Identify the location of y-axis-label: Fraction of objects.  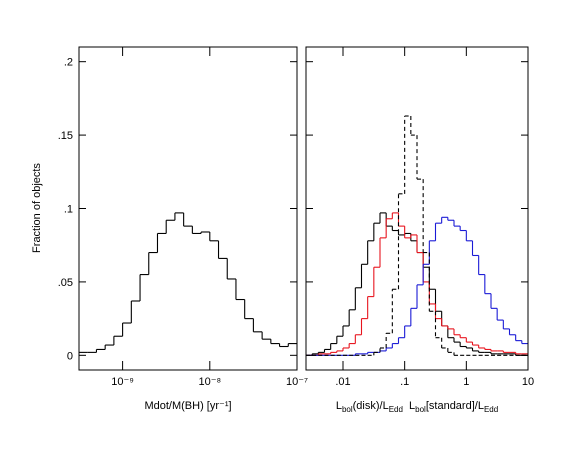
(37, 208).